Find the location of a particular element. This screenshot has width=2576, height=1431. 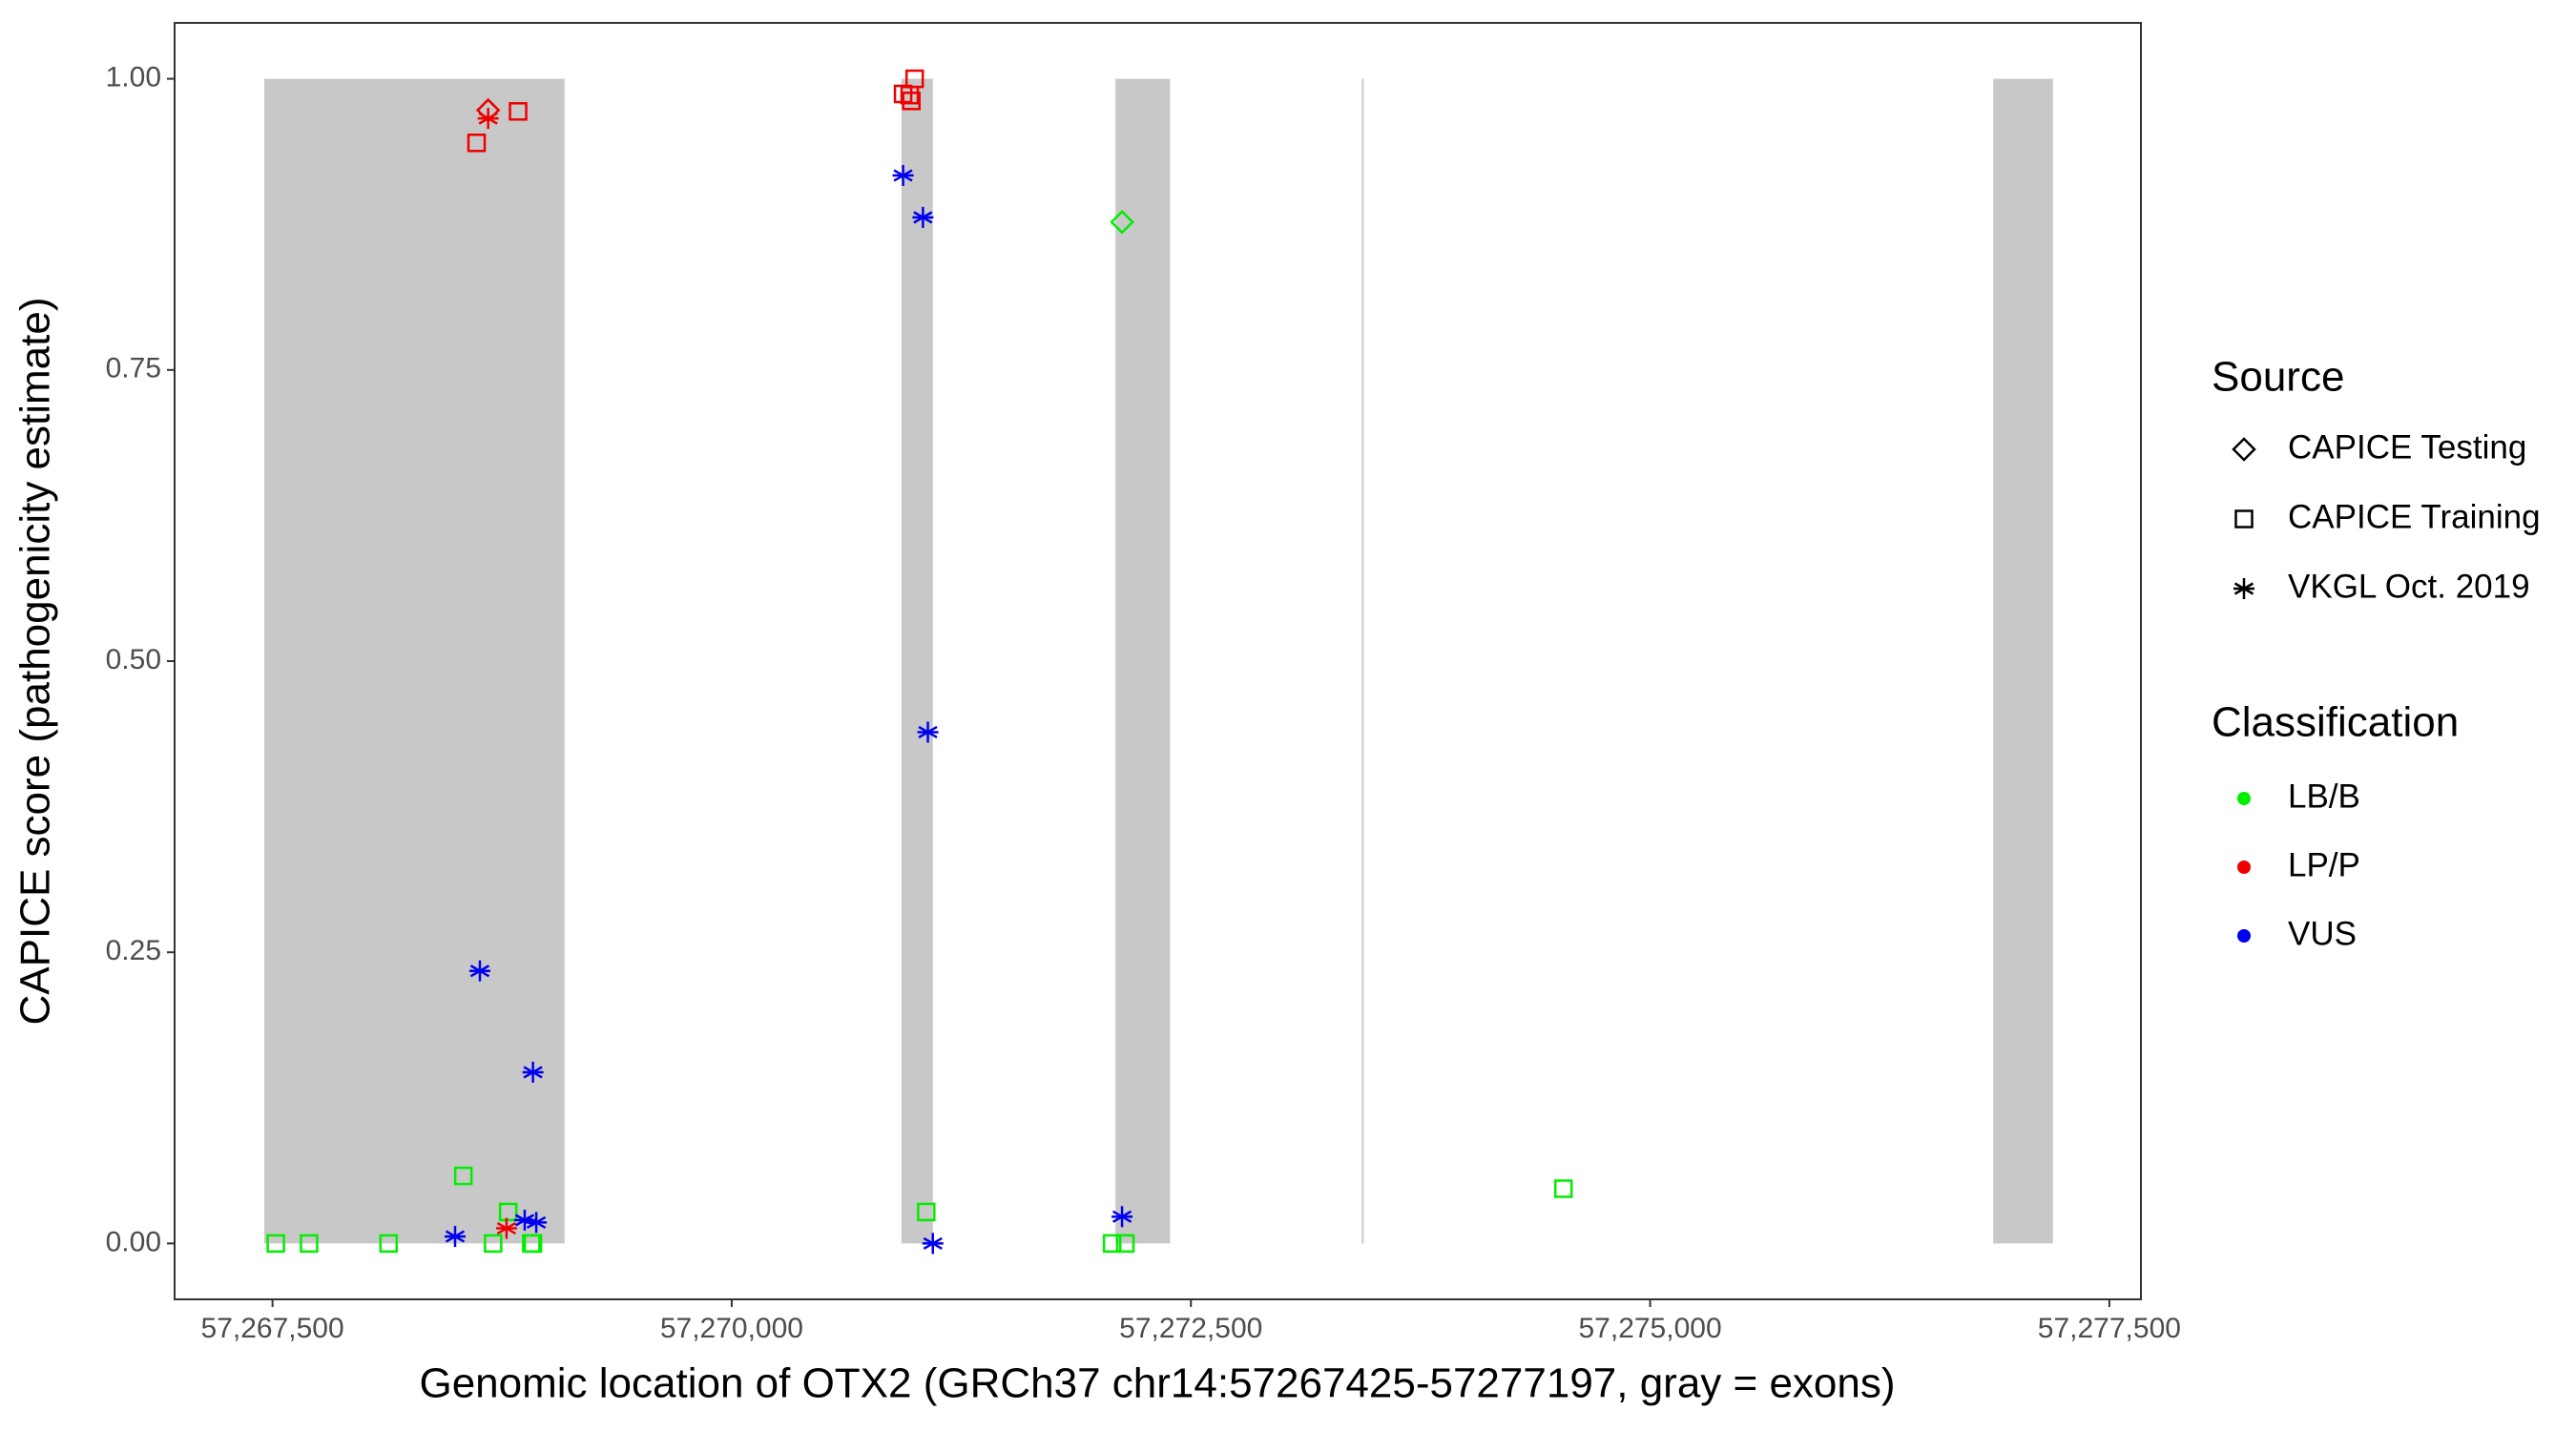

x-tick-label: 57,272,500 is located at coordinates (1190, 1328).